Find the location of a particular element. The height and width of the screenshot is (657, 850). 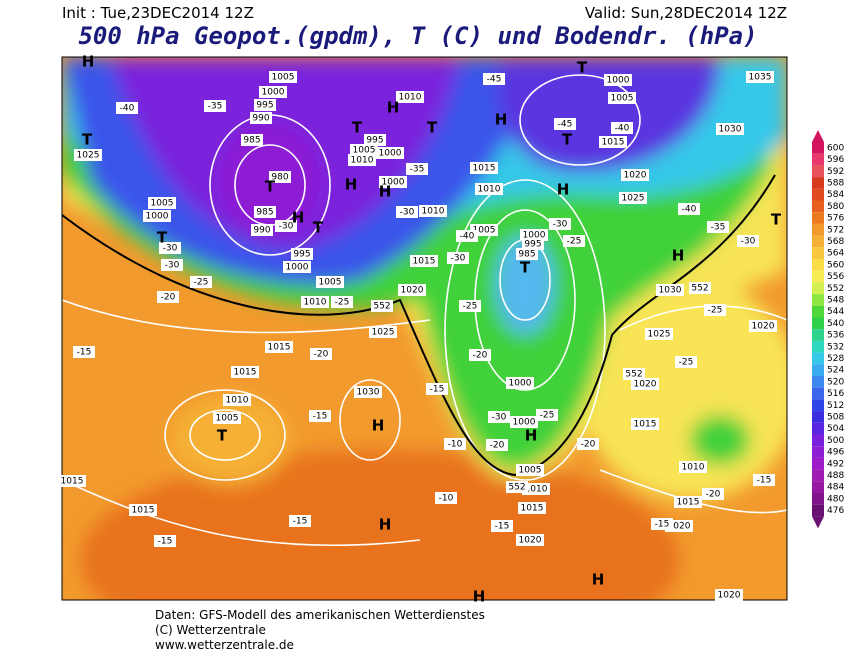

colorbar-label: 512 is located at coordinates (835, 406).